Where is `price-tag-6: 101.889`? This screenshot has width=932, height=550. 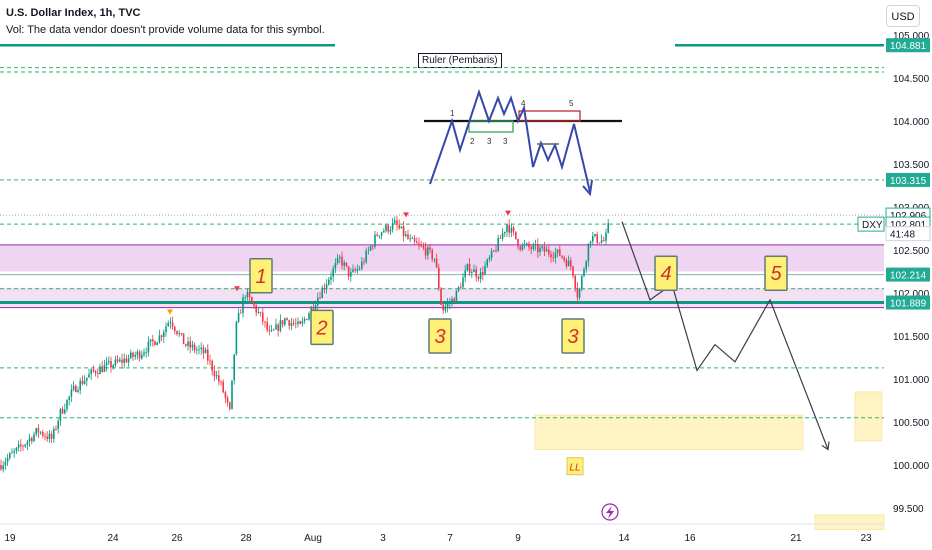 price-tag-6: 101.889 is located at coordinates (908, 302).